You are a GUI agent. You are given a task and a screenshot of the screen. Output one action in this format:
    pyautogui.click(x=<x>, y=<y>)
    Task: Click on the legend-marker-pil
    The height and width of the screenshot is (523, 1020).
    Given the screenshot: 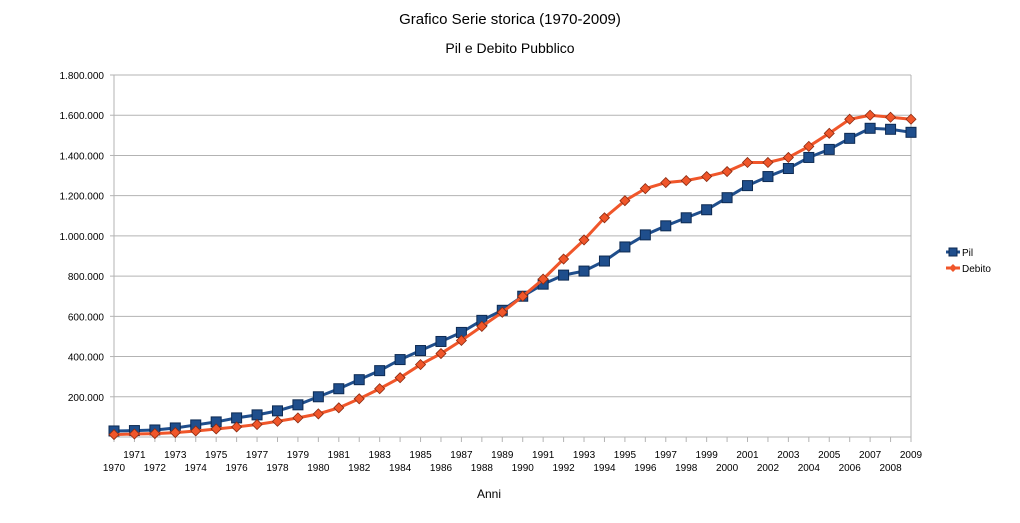 What is the action you would take?
    pyautogui.click(x=953, y=252)
    